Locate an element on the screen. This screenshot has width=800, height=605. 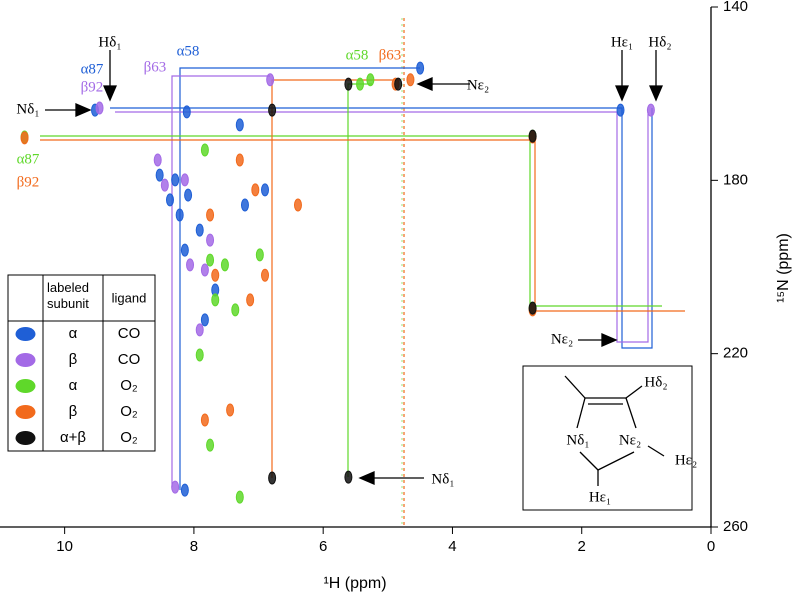
x-axis-label: ¹H (ppm) is located at coordinates (354, 583).